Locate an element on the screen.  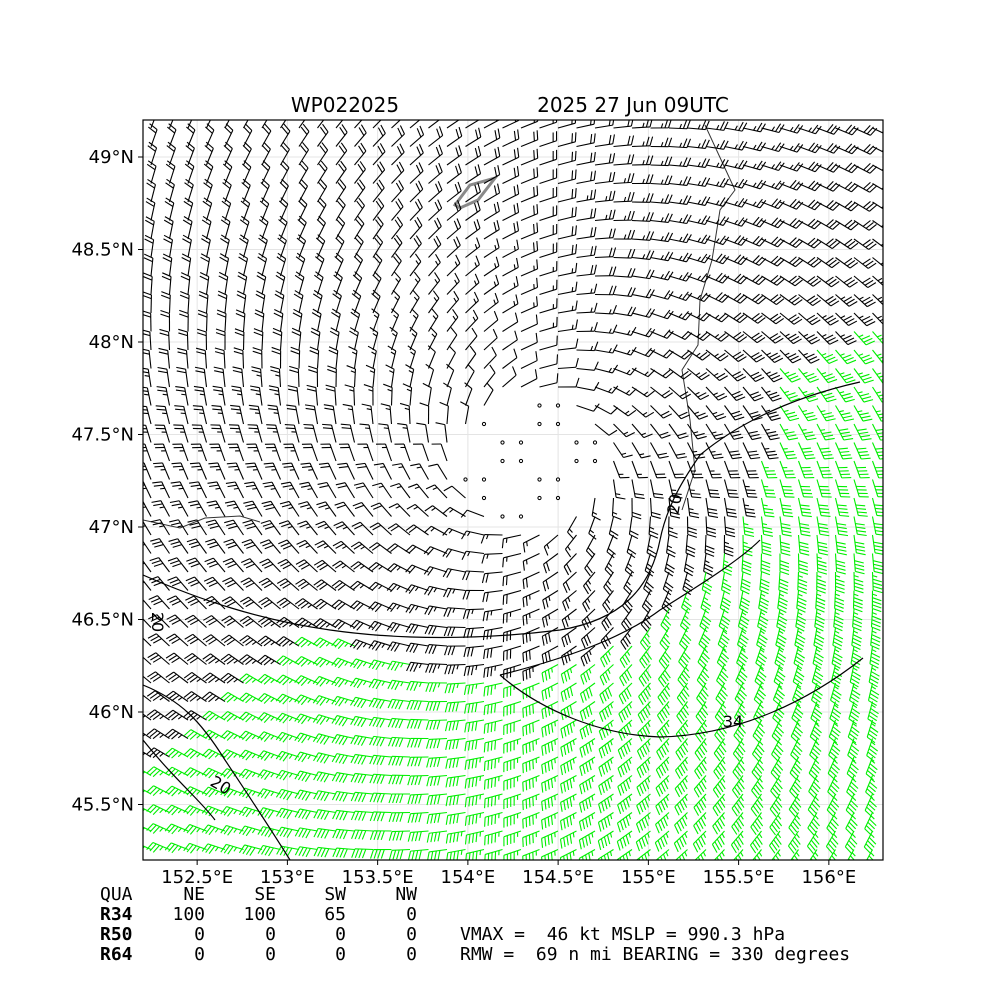
y-tick-label-4: 47.5°N is located at coordinates (102, 435).